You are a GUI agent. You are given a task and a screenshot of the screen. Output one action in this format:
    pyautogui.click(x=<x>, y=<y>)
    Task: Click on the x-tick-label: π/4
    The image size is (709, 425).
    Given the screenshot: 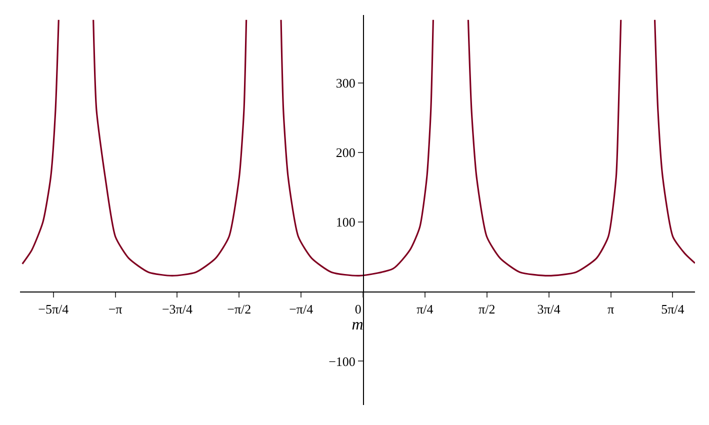 What is the action you would take?
    pyautogui.click(x=425, y=308)
    